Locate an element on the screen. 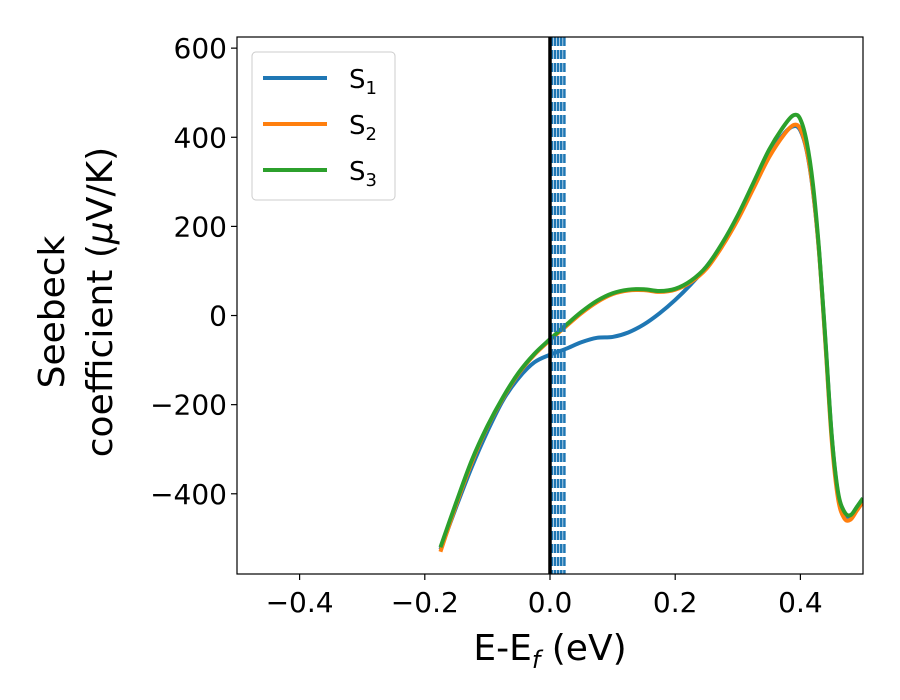 This screenshot has height=700, width=900. y-tick-label: 600 is located at coordinates (200, 48).